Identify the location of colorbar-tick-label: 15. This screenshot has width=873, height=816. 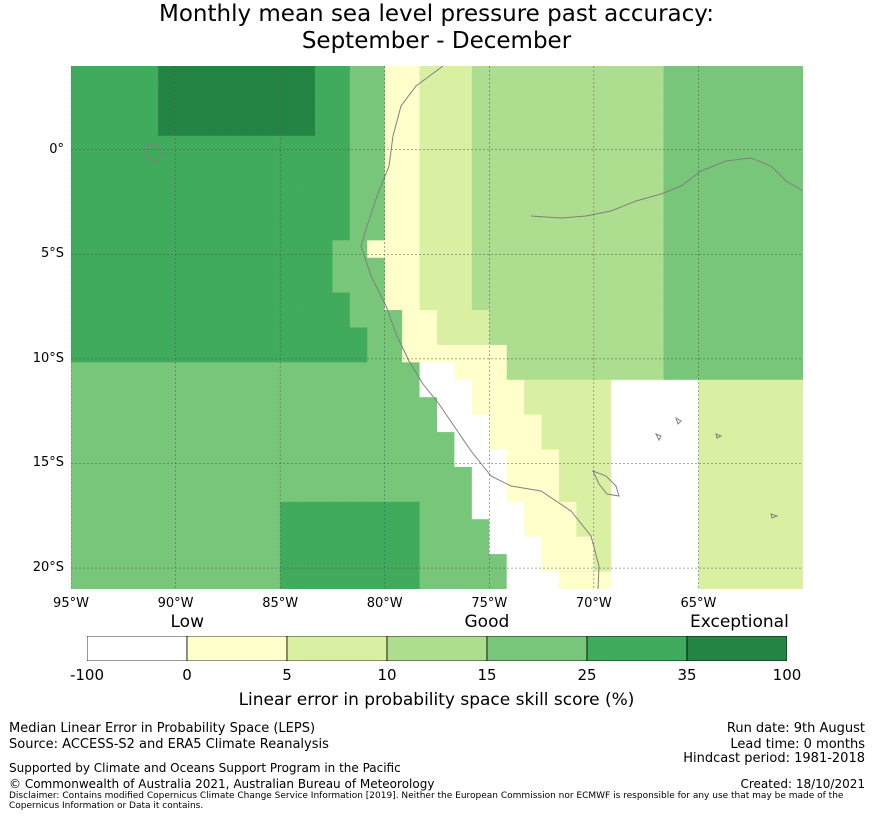
(487, 675).